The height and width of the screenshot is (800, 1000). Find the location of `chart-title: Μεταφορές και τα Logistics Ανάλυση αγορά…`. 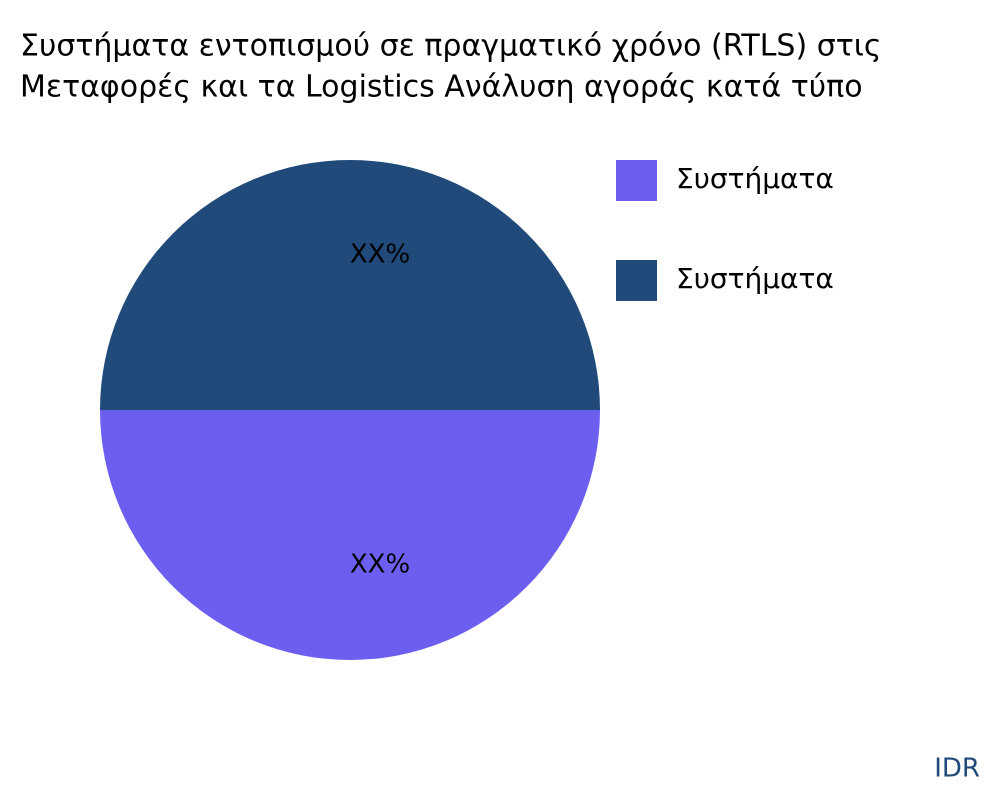

chart-title: Μεταφορές και τα Logistics Ανάλυση αγορά… is located at coordinates (441, 87).